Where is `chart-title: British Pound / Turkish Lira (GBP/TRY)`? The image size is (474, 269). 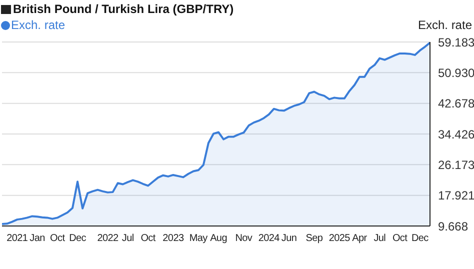
chart-title: British Pound / Turkish Lira (GBP/TRY) is located at coordinates (123, 9).